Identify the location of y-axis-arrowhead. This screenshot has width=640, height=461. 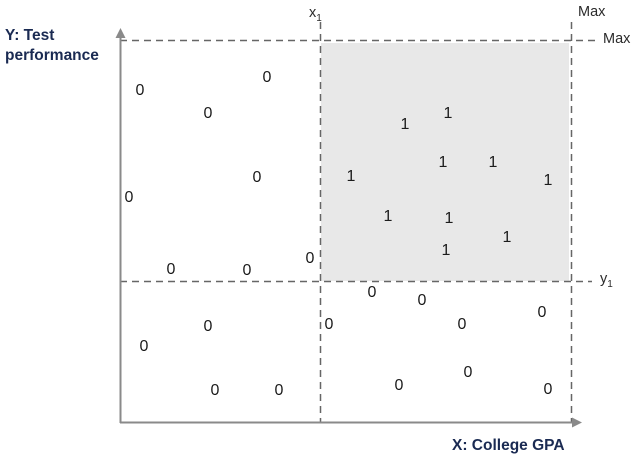
(120, 33).